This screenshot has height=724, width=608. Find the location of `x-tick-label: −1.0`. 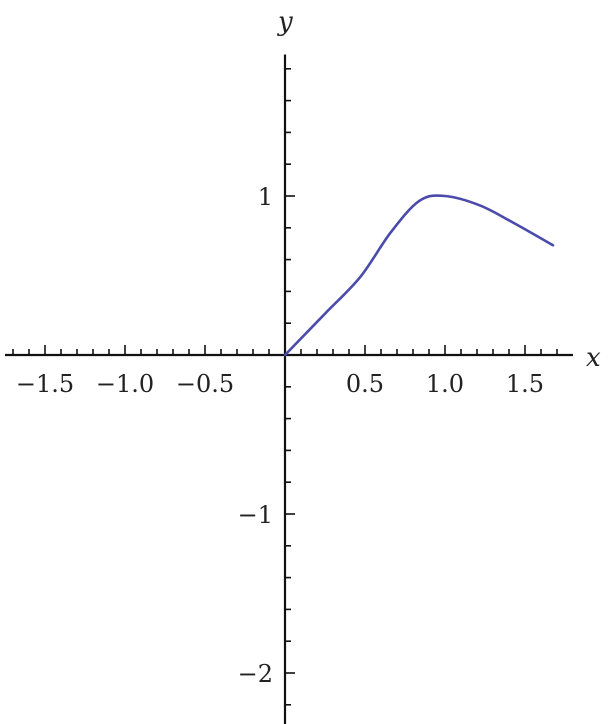

x-tick-label: −1.0 is located at coordinates (125, 384).